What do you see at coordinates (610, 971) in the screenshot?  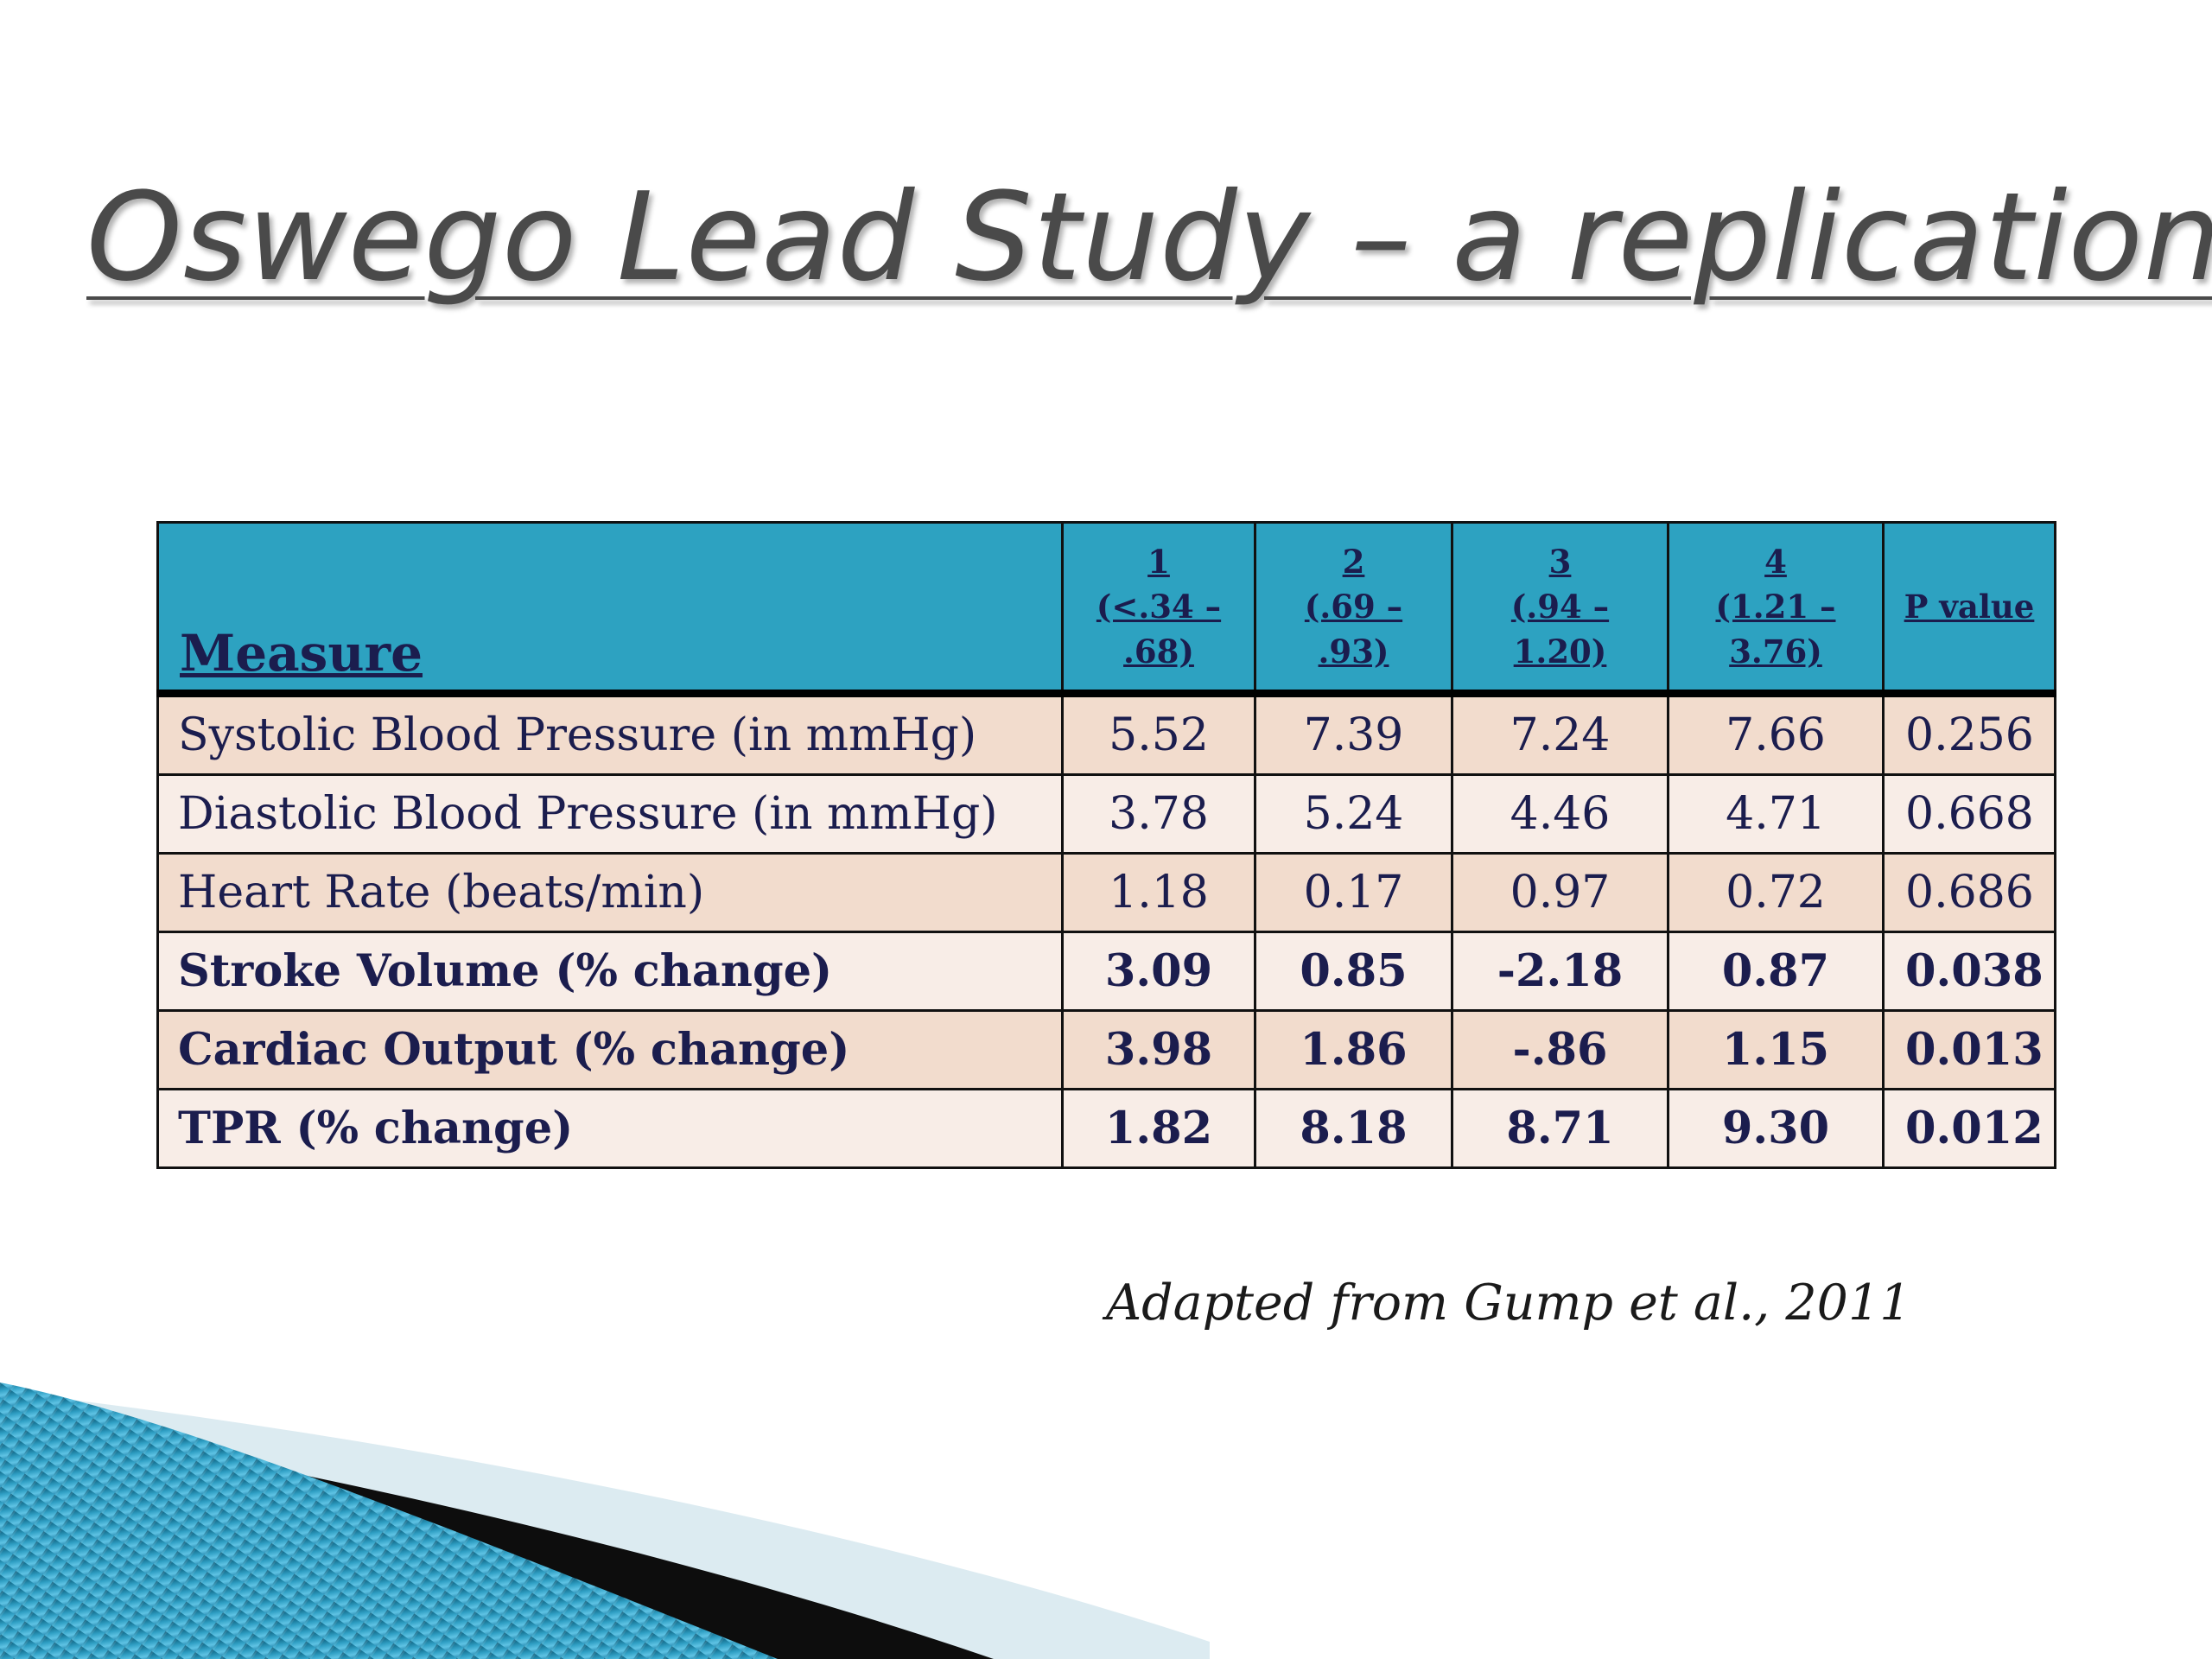 I see `measure-cell: Stroke Volume (% change)` at bounding box center [610, 971].